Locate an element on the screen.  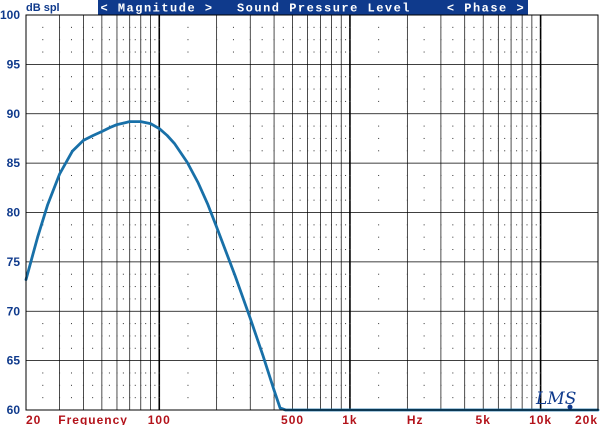
y-tick-label: 90 is located at coordinates (14, 114).